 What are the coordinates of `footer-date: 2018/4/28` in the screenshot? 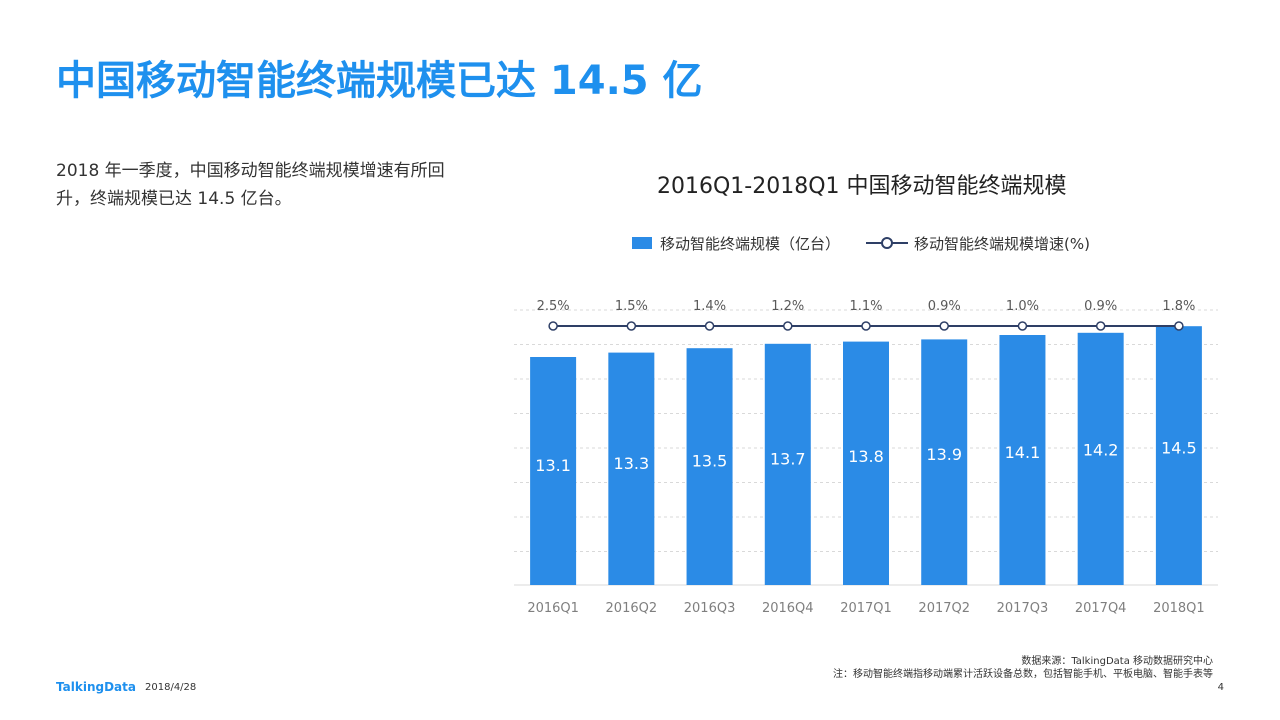 It's located at (171, 687).